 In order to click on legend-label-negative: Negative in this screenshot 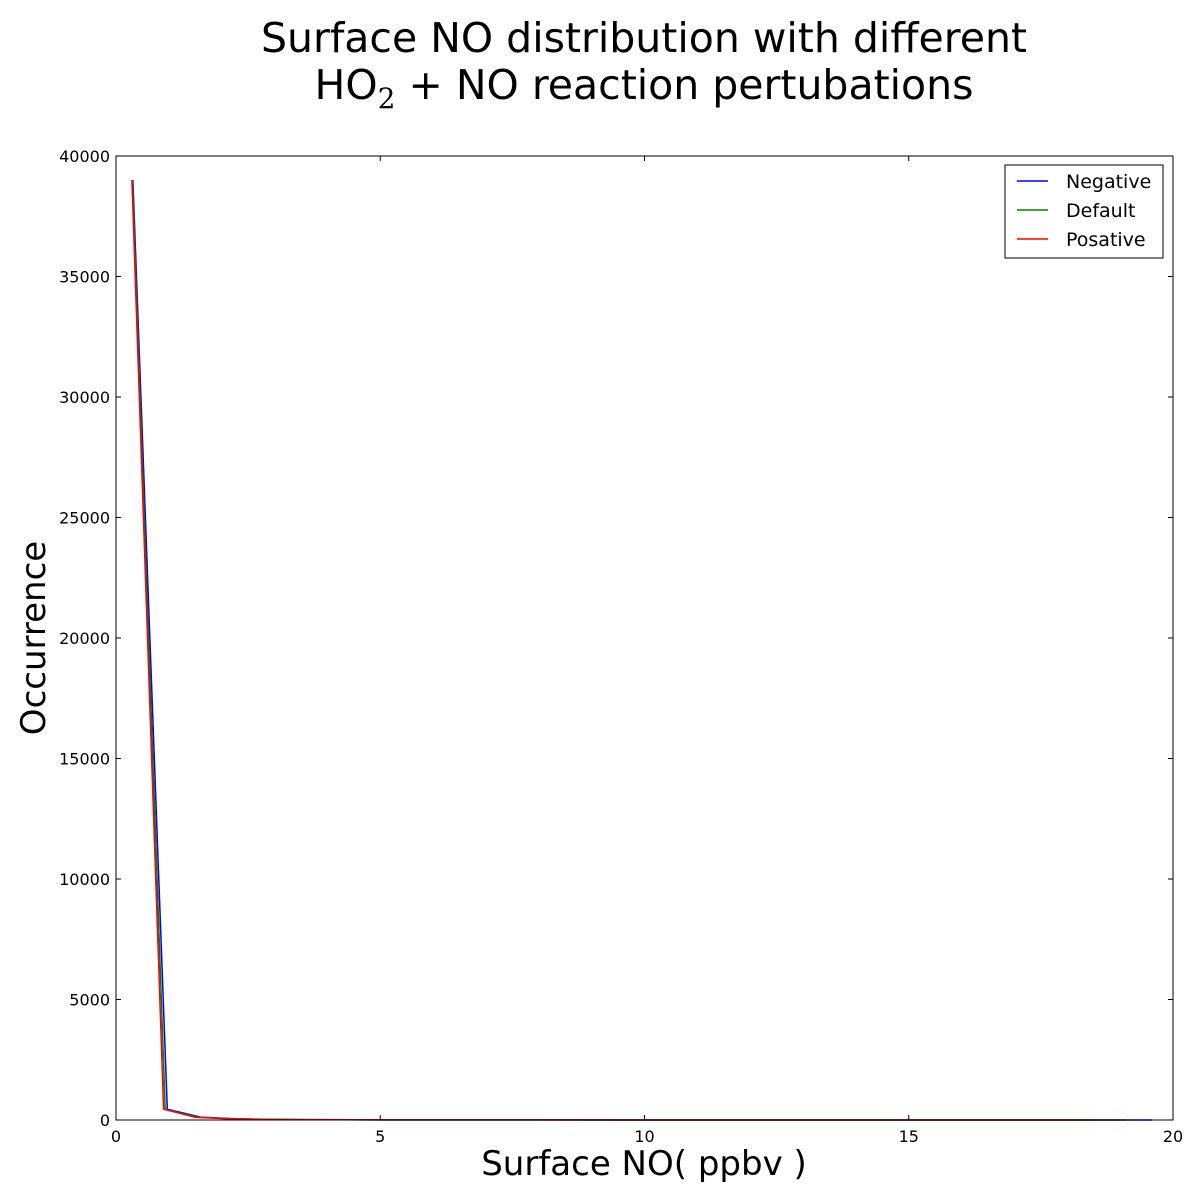, I will do `click(1108, 182)`.